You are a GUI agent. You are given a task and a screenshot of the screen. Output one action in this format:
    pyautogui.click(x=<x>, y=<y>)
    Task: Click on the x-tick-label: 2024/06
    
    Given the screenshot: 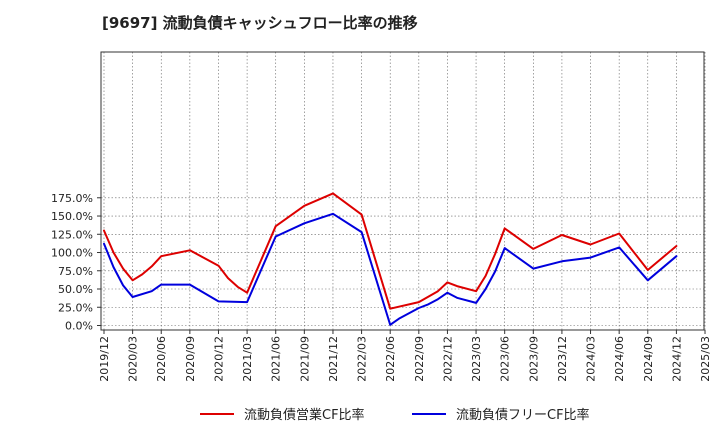 What is the action you would take?
    pyautogui.click(x=619, y=359)
    